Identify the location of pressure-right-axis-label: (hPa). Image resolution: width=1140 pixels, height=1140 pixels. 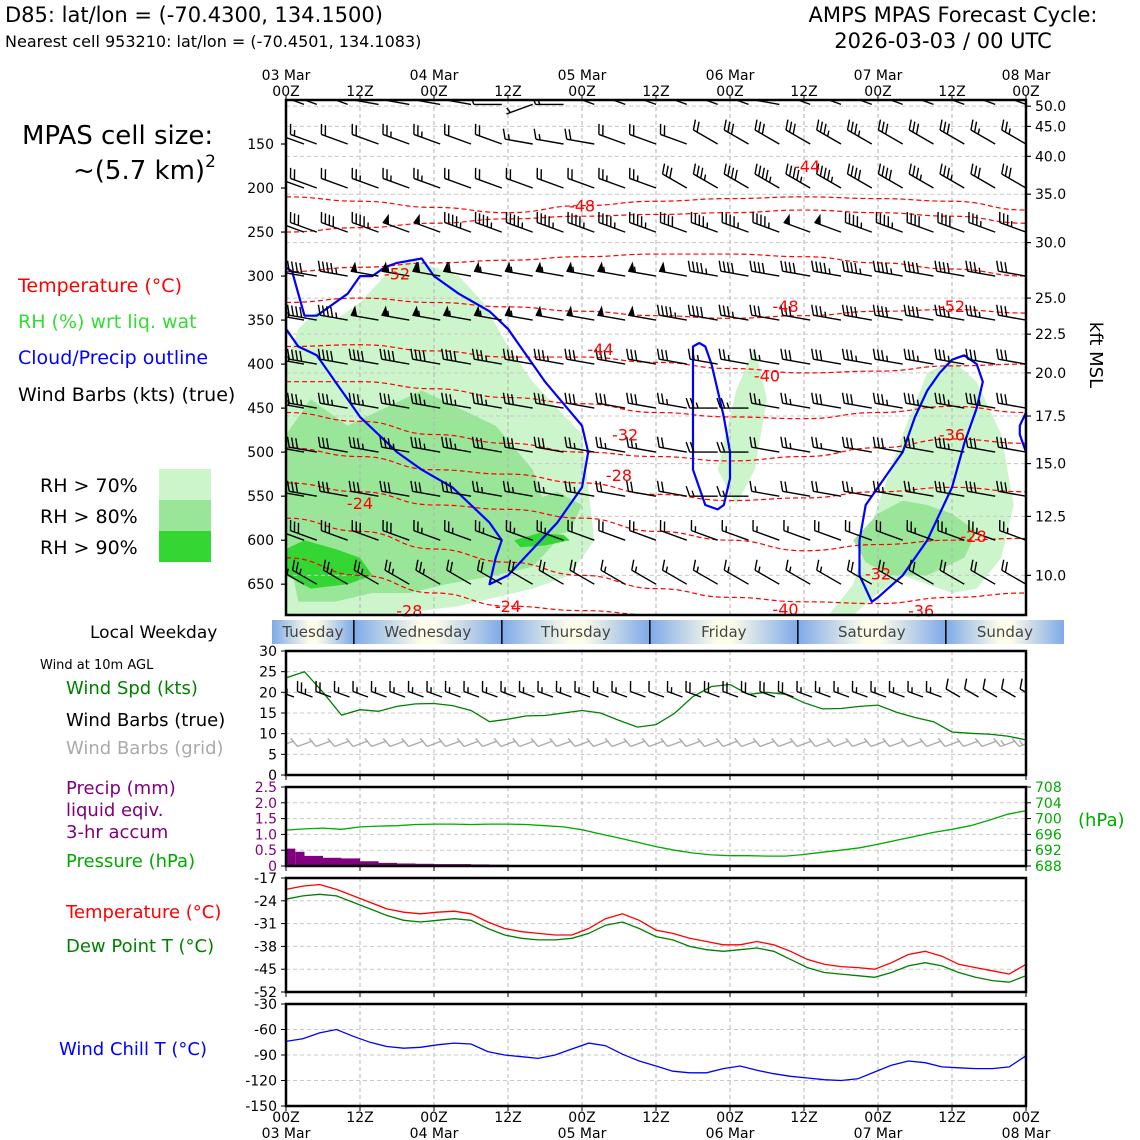
(1101, 820).